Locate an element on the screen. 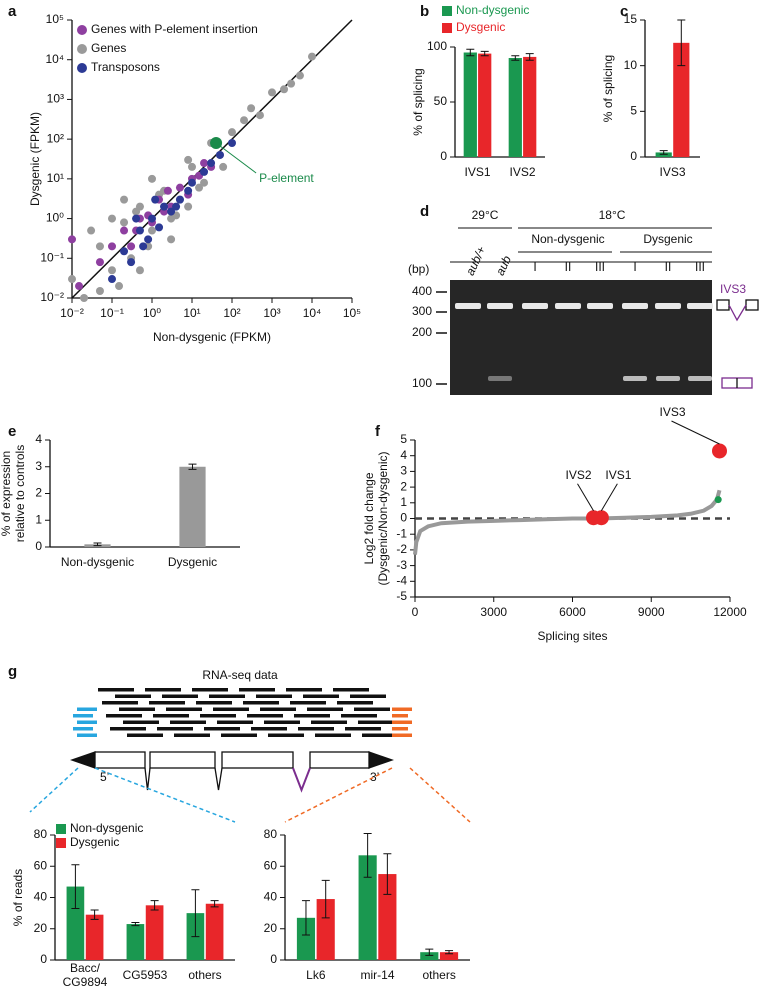 The image size is (761, 990). y-tick-label: 40 is located at coordinates (41, 897).